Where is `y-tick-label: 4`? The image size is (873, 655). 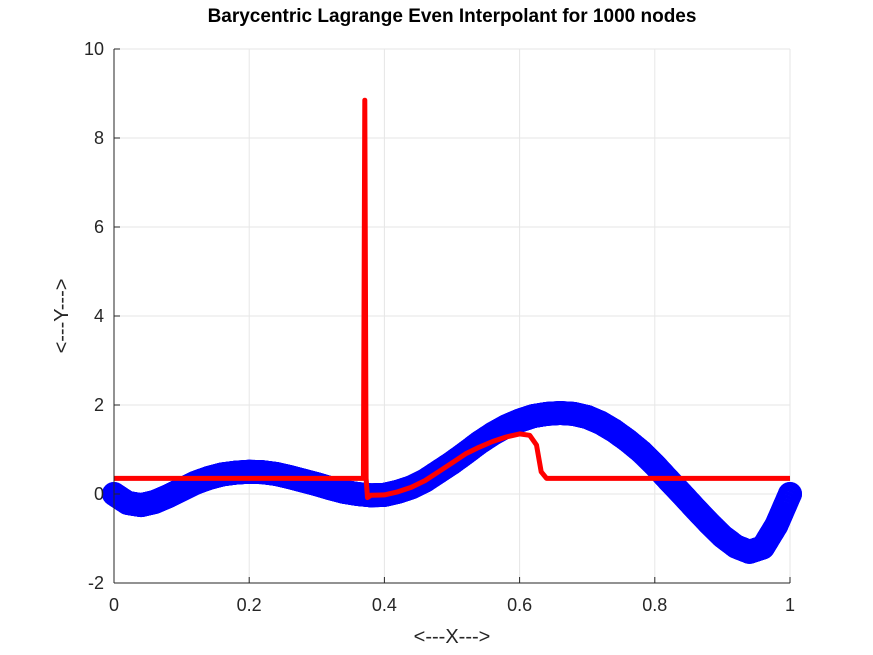
y-tick-label: 4 is located at coordinates (99, 316).